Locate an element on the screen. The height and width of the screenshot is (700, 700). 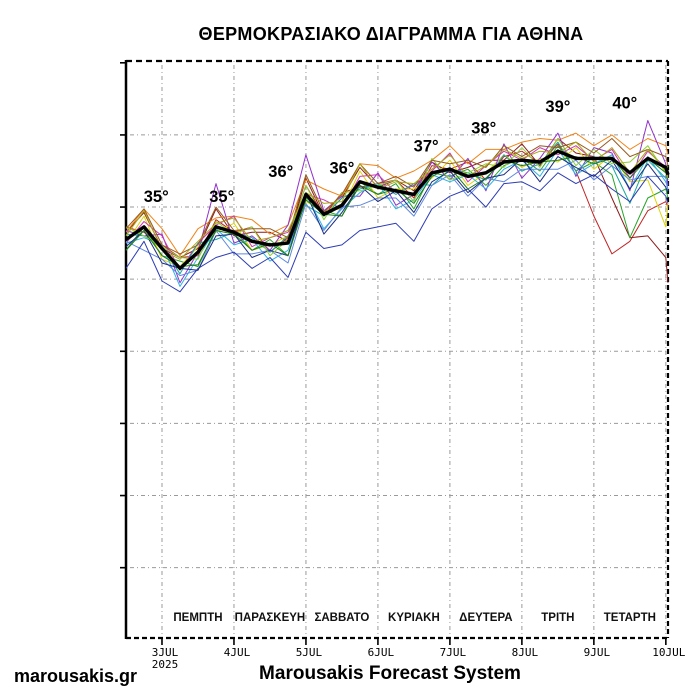
date-tick-label: 3JUL is located at coordinates (165, 652).